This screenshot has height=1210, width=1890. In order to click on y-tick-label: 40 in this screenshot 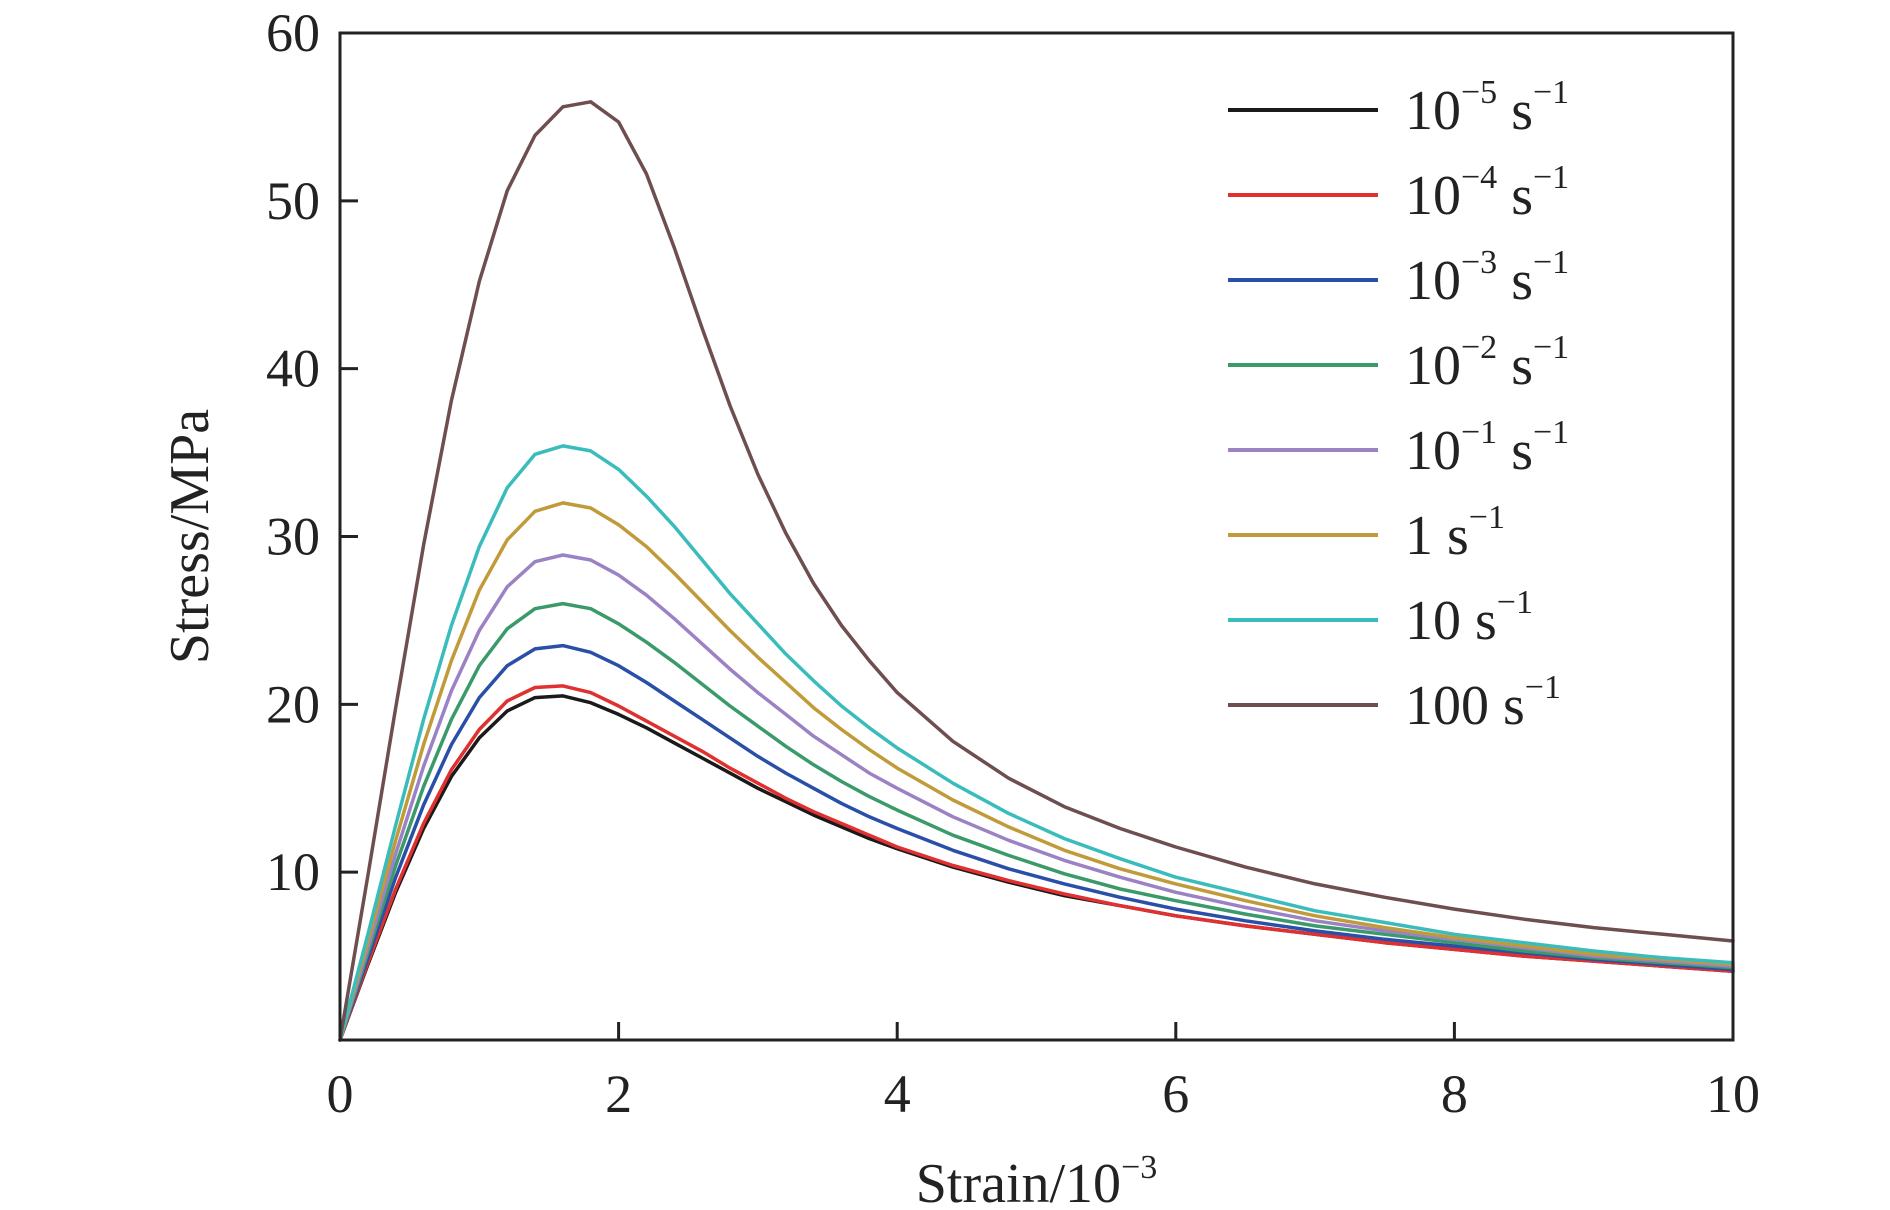, I will do `click(293, 369)`.